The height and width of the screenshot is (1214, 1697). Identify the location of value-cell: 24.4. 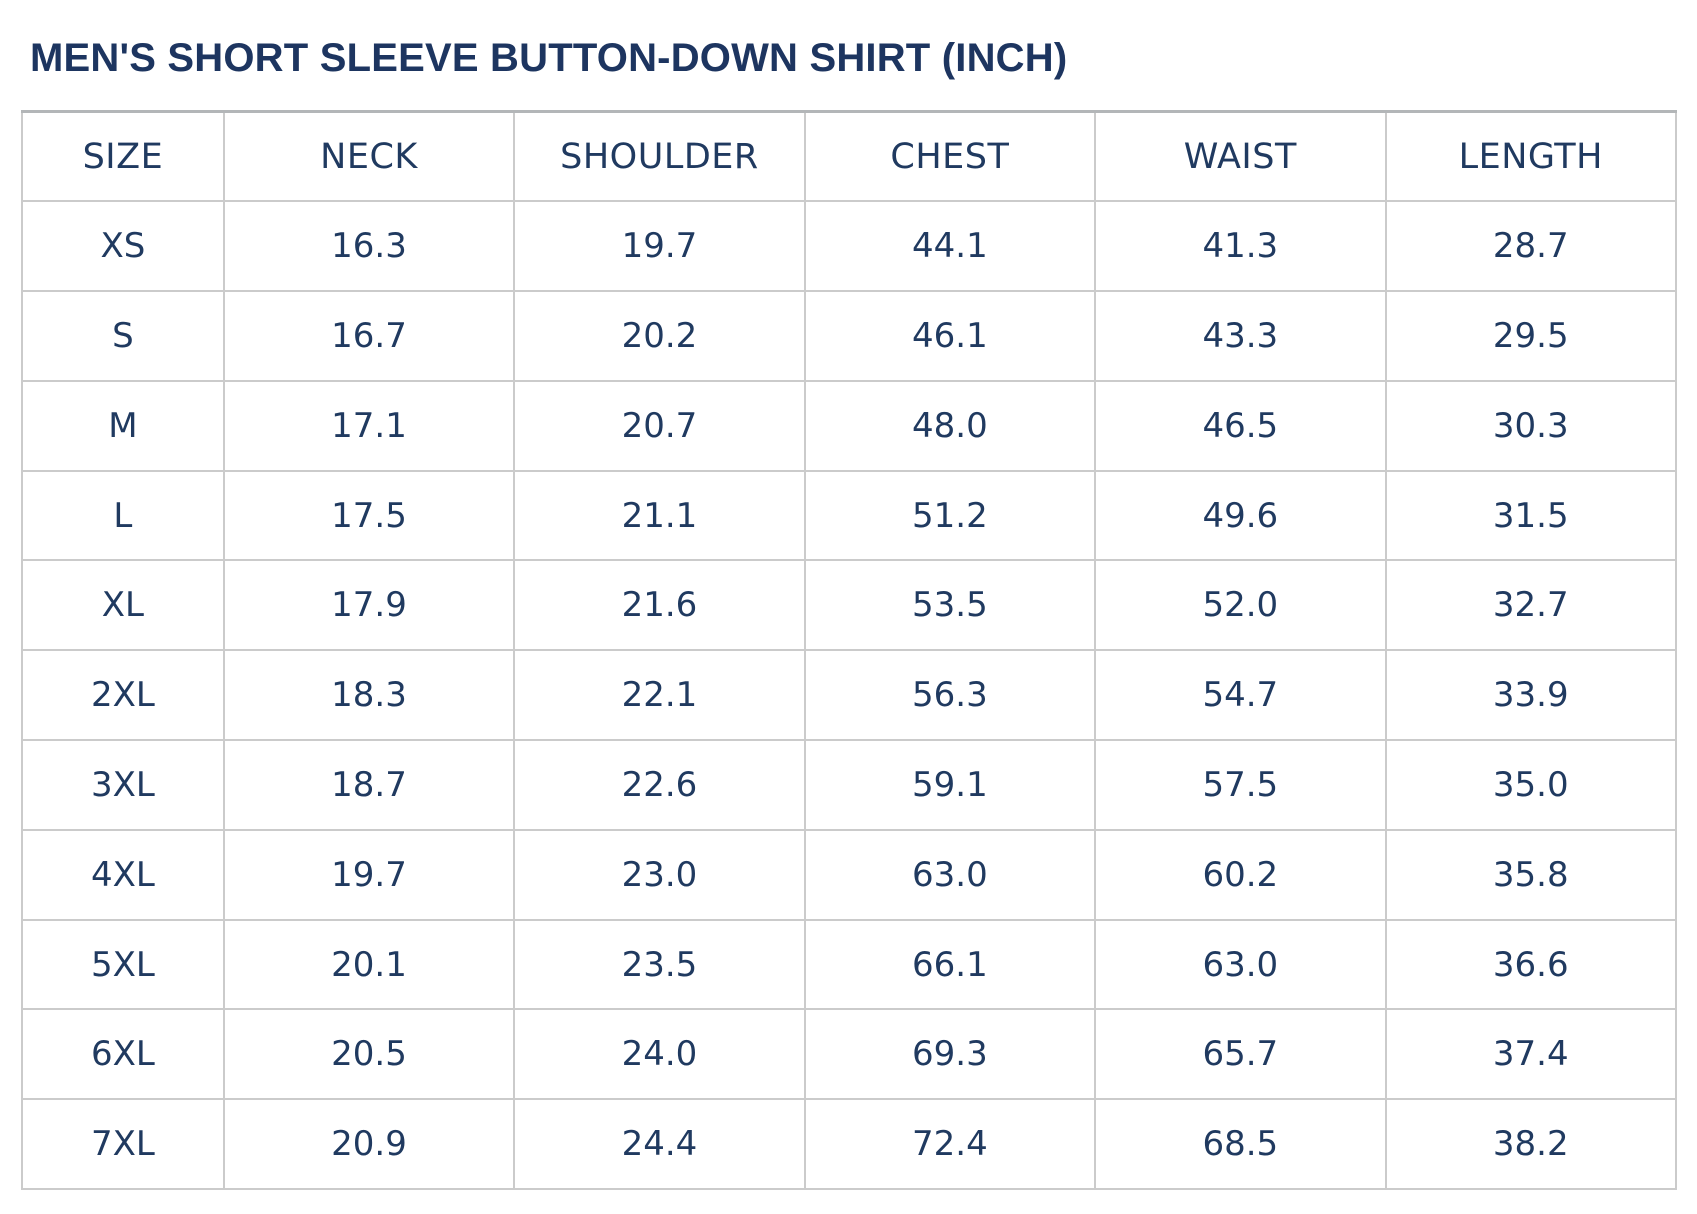
(659, 1144).